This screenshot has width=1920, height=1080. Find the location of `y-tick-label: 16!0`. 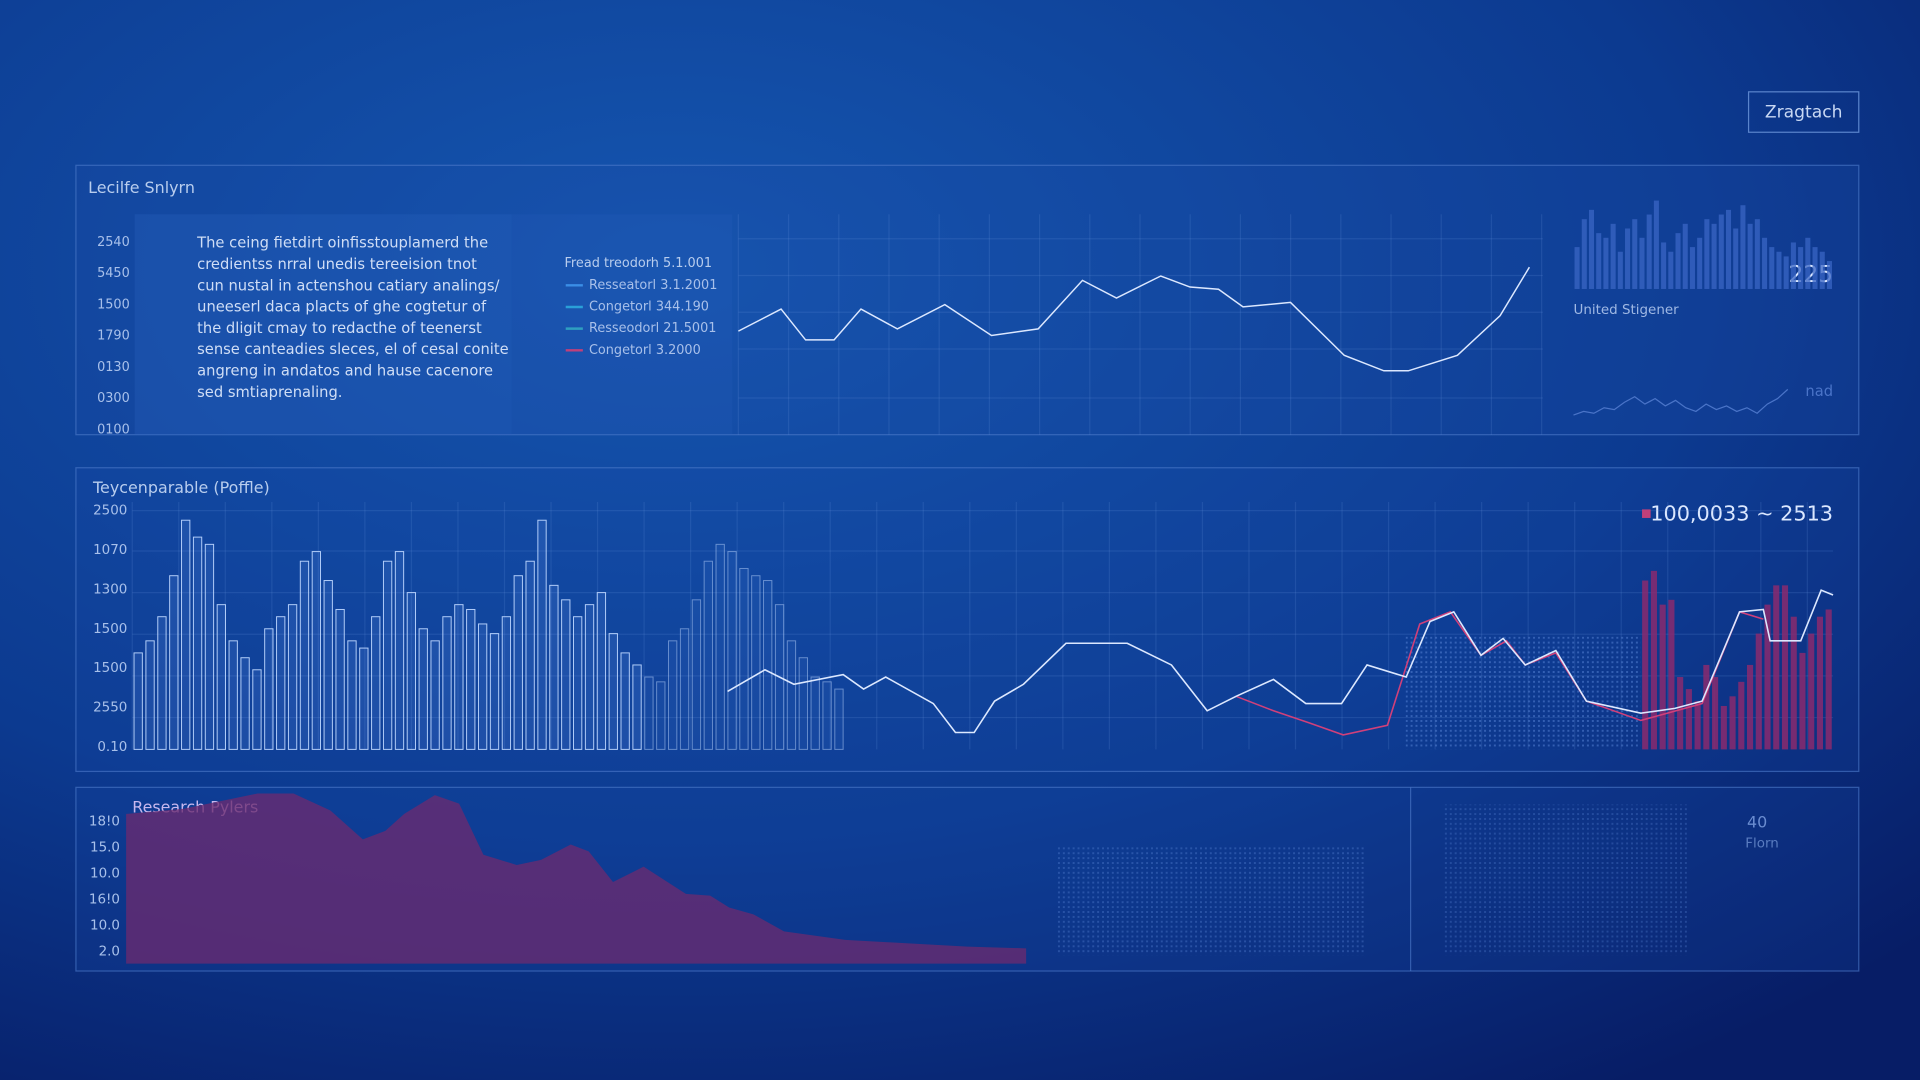

y-tick-label: 16!0 is located at coordinates (104, 900).